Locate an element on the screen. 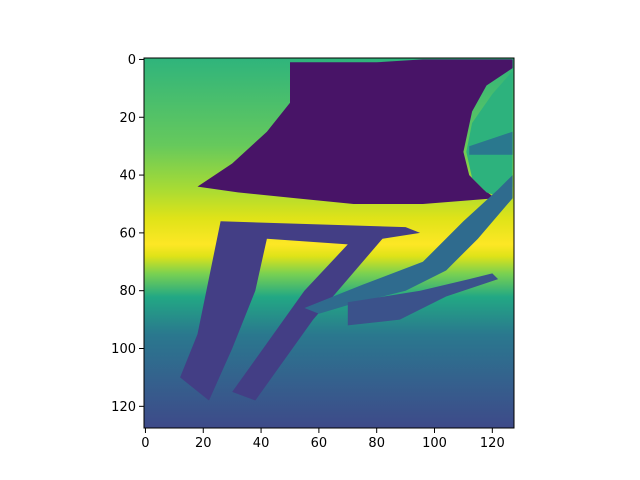 The width and height of the screenshot is (640, 480). x-tick-label: 20 is located at coordinates (203, 443).